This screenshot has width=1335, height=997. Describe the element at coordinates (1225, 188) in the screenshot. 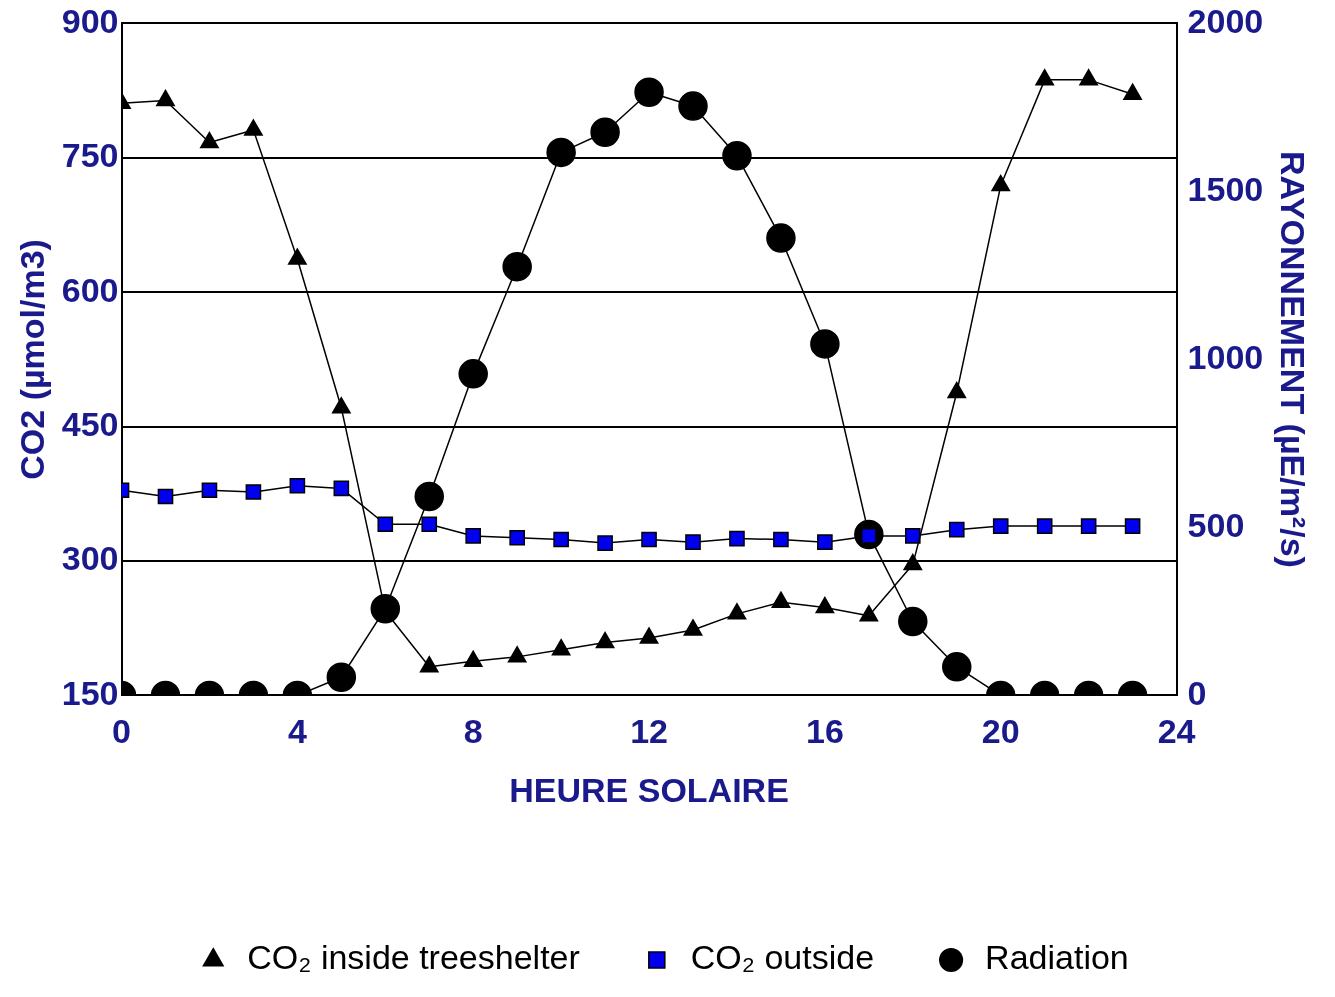

I see `y2-tick-label: 1500` at that location.